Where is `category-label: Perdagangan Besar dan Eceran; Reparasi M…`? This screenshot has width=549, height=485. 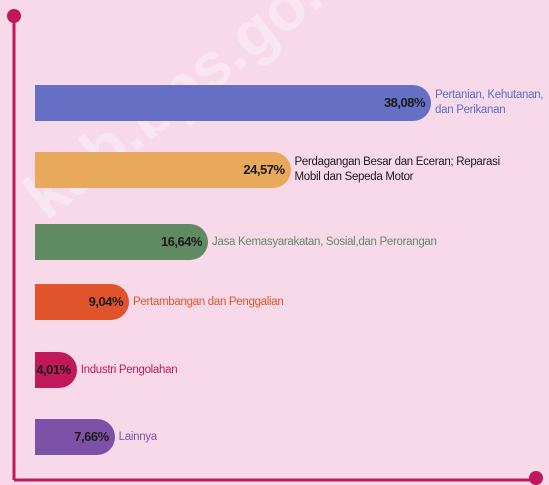
category-label: Perdagangan Besar dan Eceran; Reparasi M… is located at coordinates (397, 169).